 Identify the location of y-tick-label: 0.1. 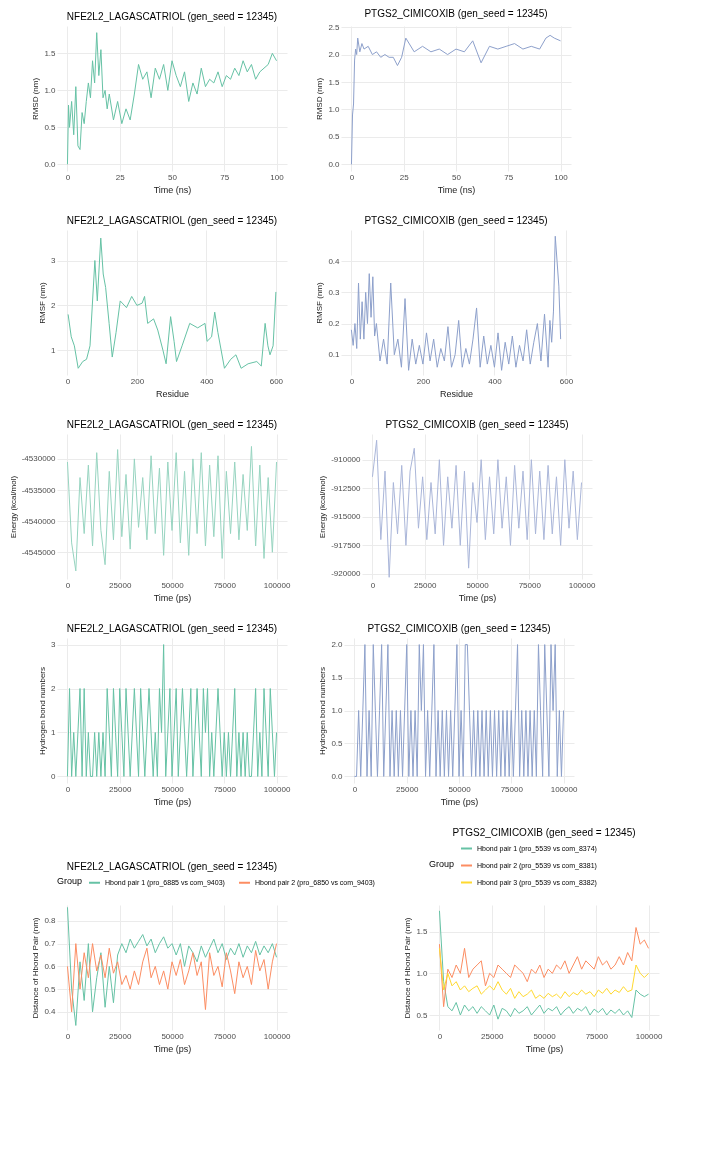
(334, 355).